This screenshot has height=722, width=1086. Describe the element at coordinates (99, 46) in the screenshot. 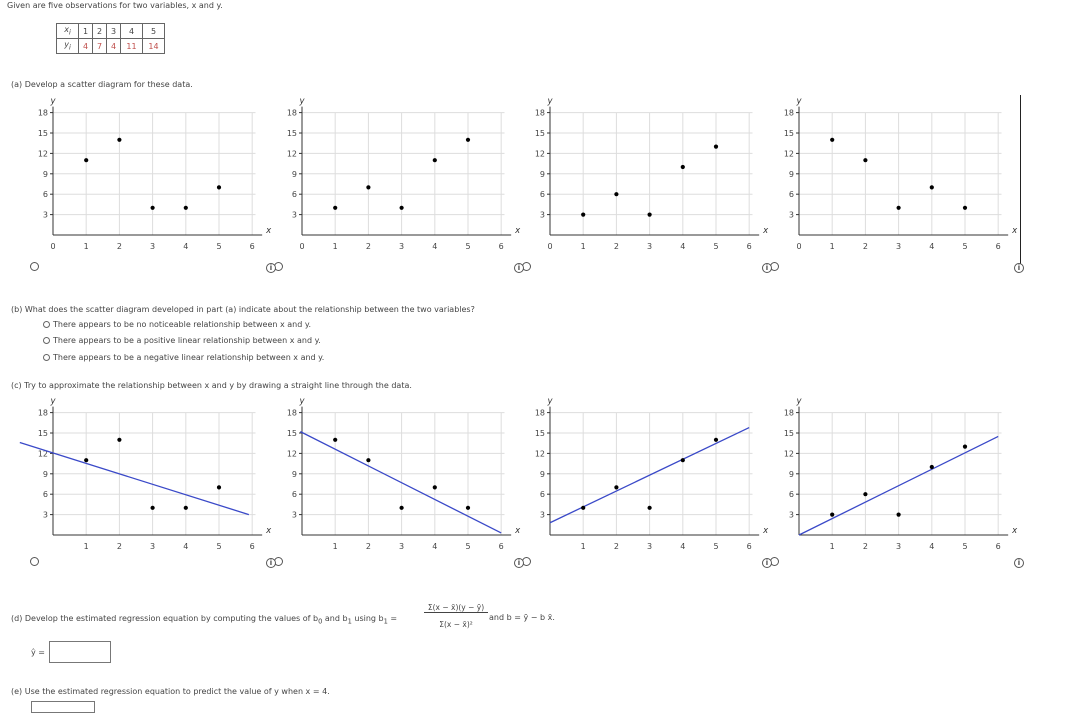

I see `y-cell: 7` at that location.